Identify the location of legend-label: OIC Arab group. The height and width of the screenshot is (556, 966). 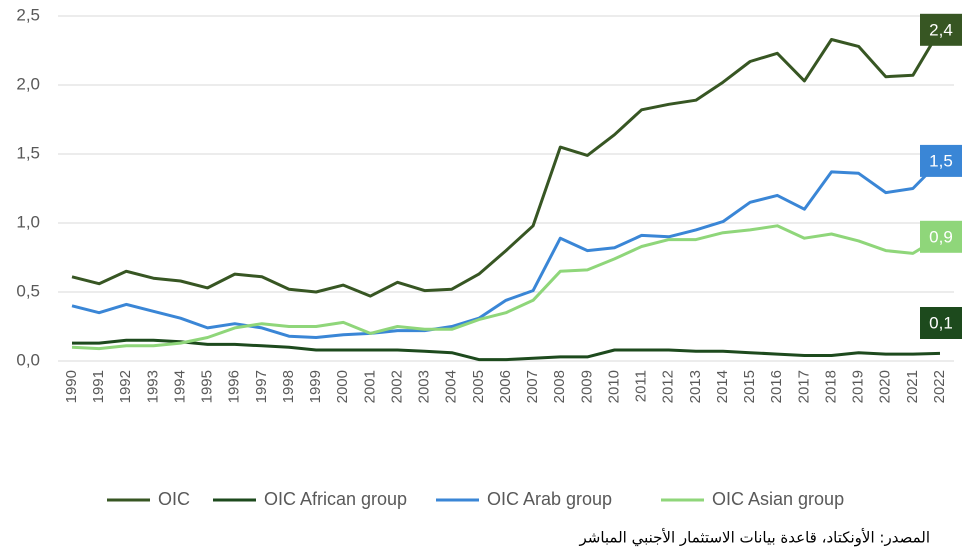
(549, 499).